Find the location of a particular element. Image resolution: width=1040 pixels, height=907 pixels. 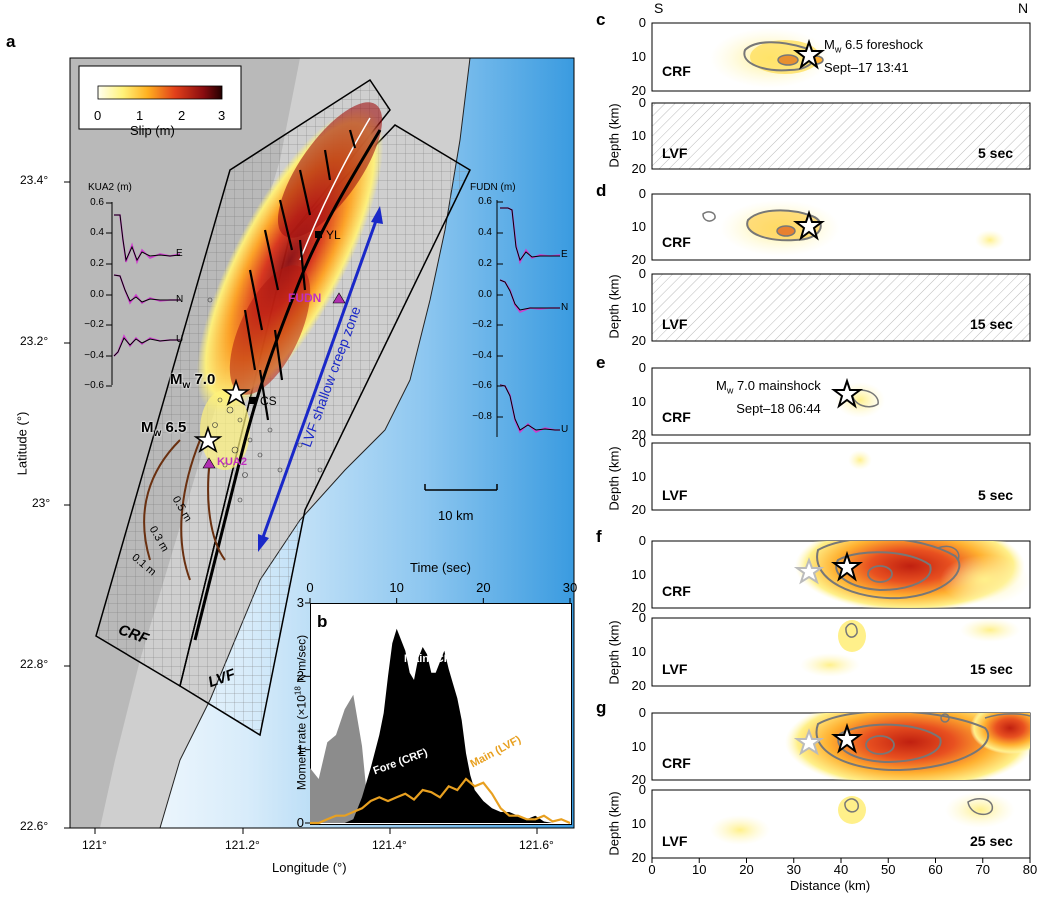

panel-letter-b: b is located at coordinates (322, 621).